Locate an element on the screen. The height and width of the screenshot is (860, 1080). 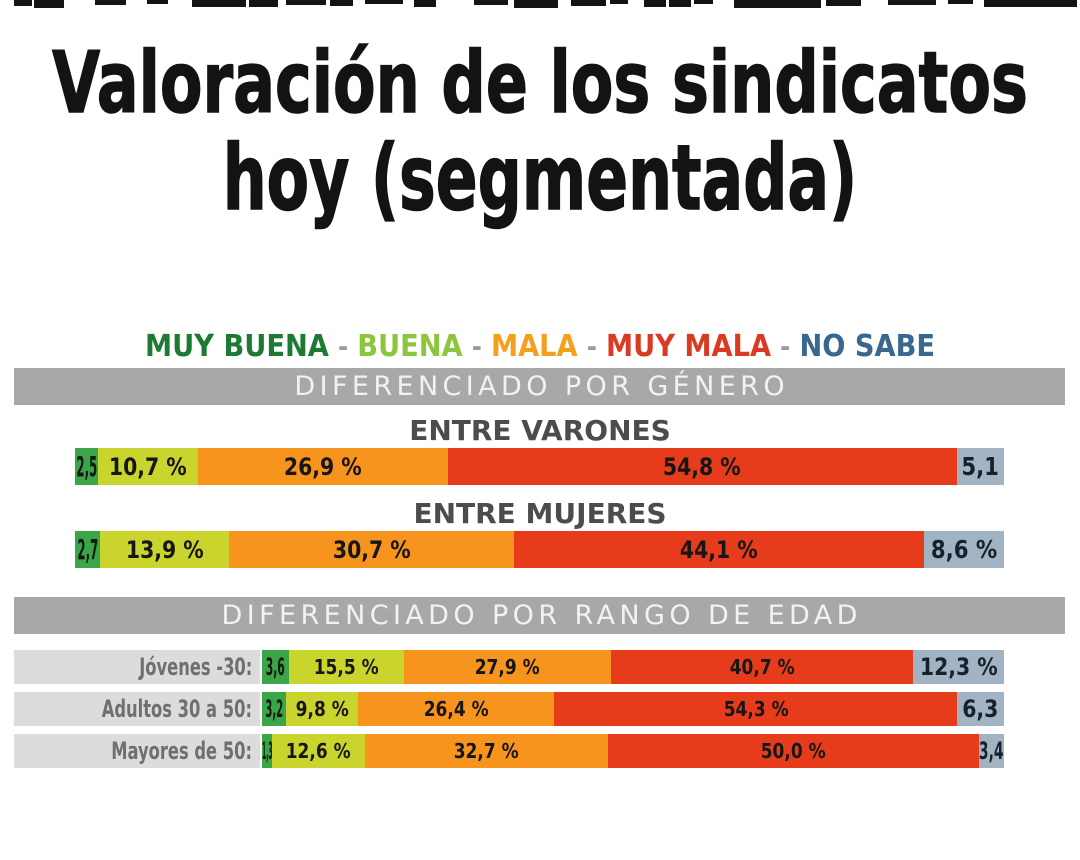
bar-segment-mala: 32,7 % is located at coordinates (486, 751).